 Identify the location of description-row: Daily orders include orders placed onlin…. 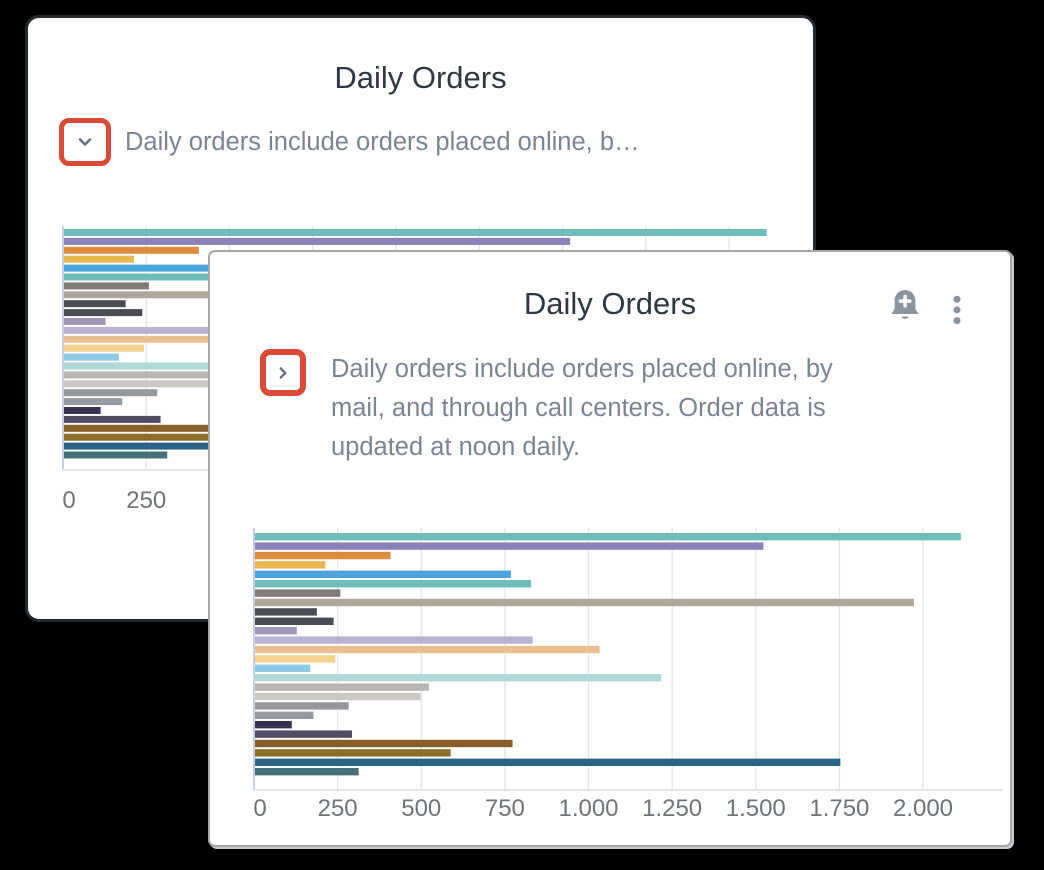
(419, 142).